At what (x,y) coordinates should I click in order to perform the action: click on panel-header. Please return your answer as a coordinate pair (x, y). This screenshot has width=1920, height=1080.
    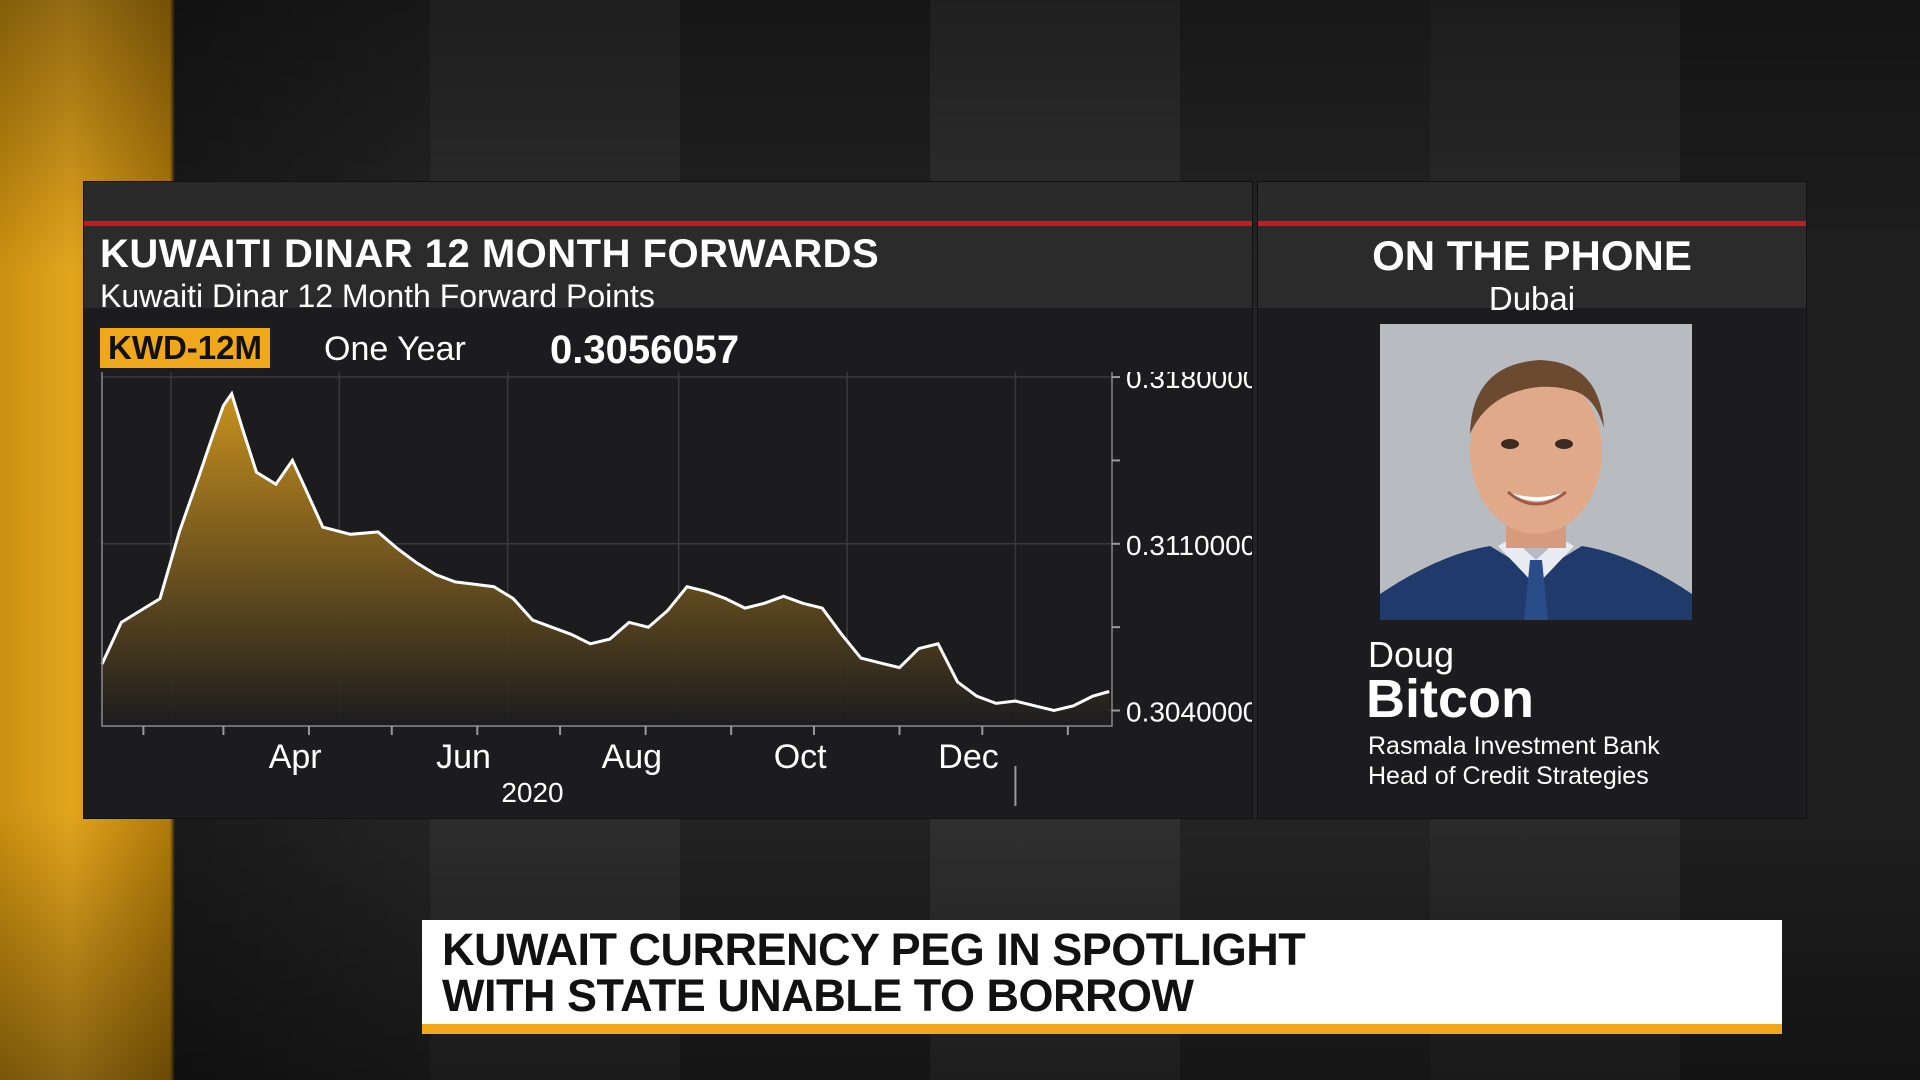
    Looking at the image, I should click on (668, 267).